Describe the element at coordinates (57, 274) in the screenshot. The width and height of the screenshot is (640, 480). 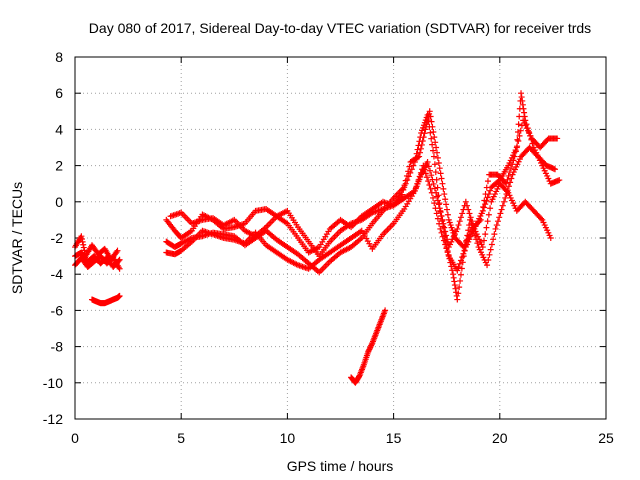
I see `y-tick-label: -4` at that location.